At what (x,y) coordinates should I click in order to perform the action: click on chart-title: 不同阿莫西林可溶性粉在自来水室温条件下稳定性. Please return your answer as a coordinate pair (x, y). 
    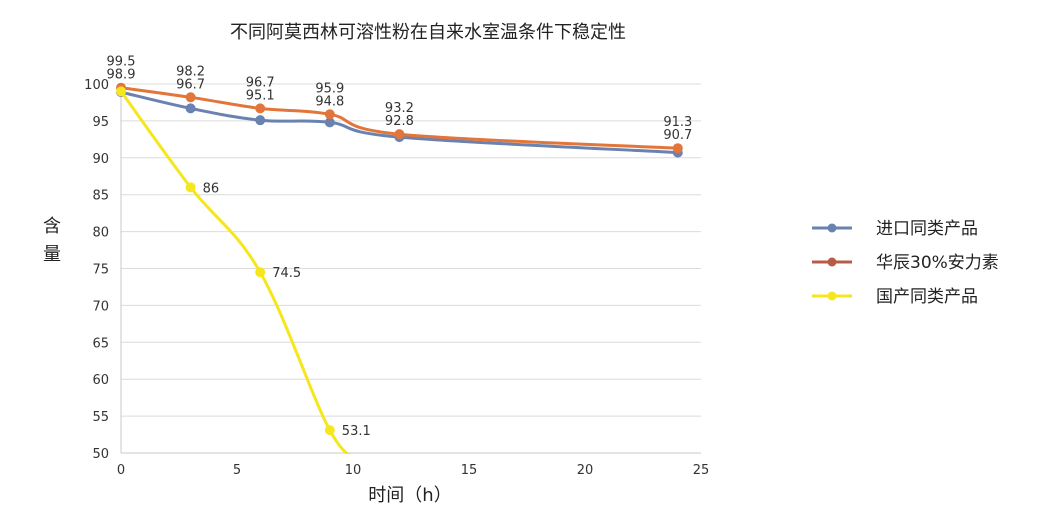
    Looking at the image, I should click on (428, 32).